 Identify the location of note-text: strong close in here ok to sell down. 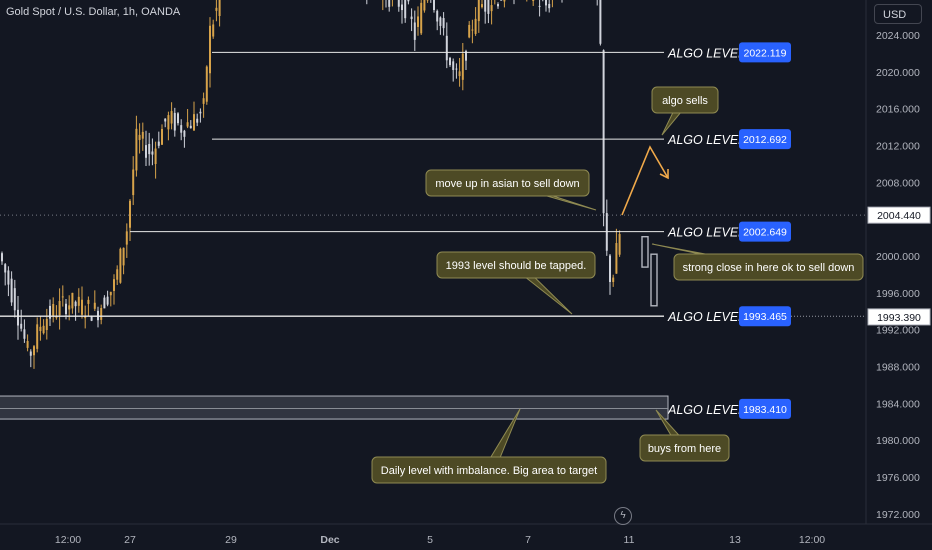
(769, 268).